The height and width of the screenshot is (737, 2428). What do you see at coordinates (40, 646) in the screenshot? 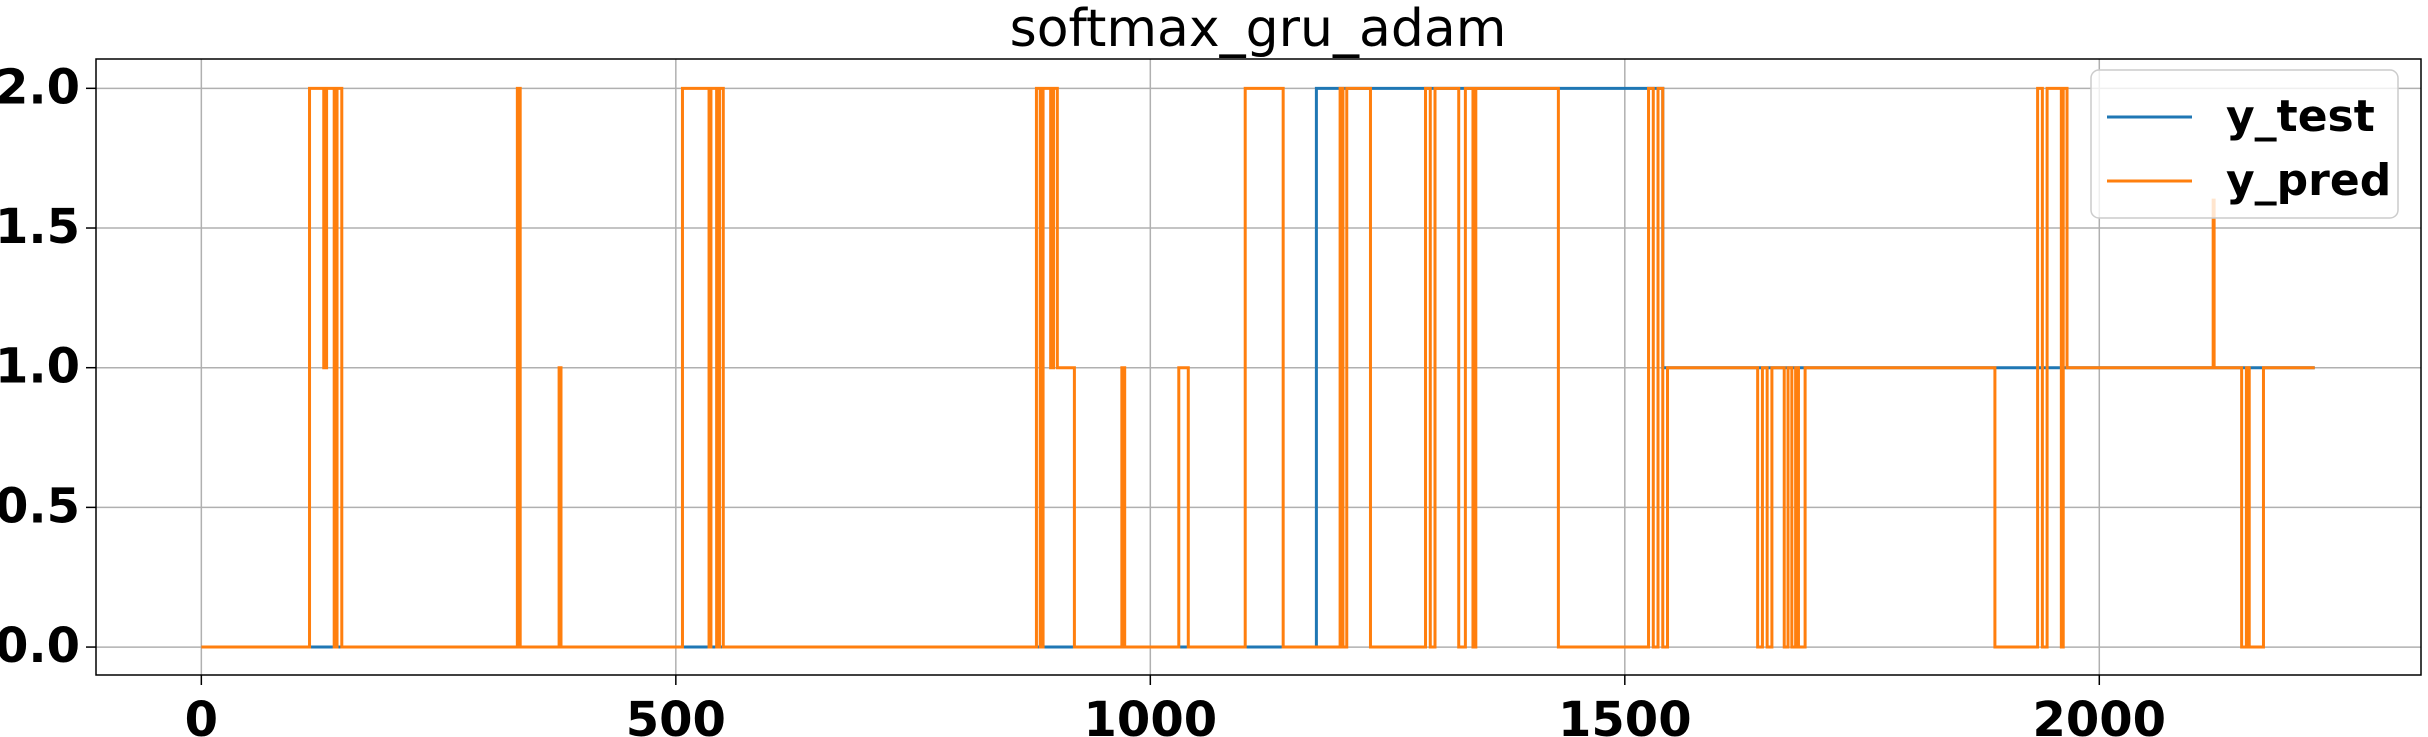
I see `y-tick-label: 0.0` at bounding box center [40, 646].